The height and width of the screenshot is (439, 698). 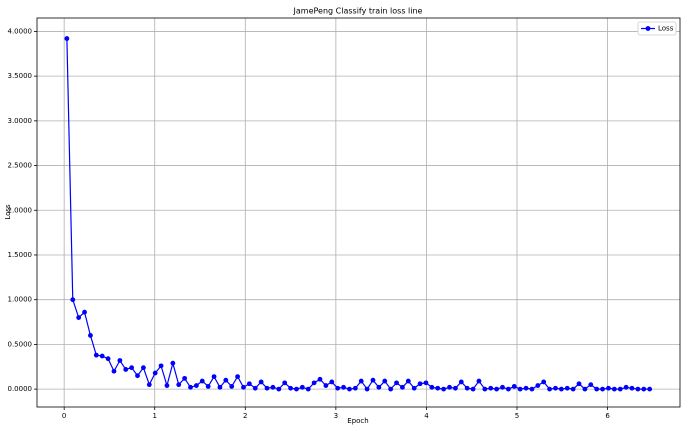 What do you see at coordinates (648, 28) in the screenshot?
I see `legend-marker` at bounding box center [648, 28].